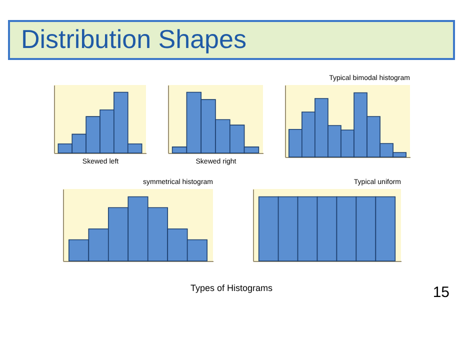 The width and height of the screenshot is (474, 355). I want to click on text: Distribution Shapes, so click(133, 39).